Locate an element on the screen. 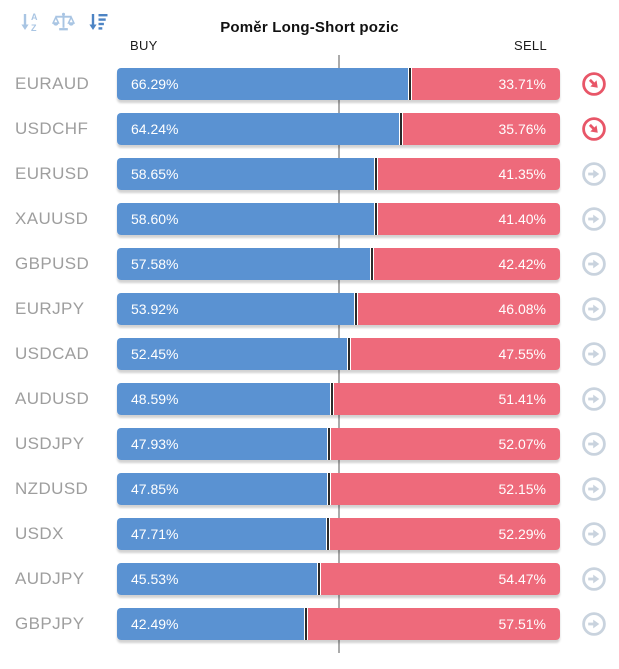  sell-percent-value: 41.40% is located at coordinates (522, 219).